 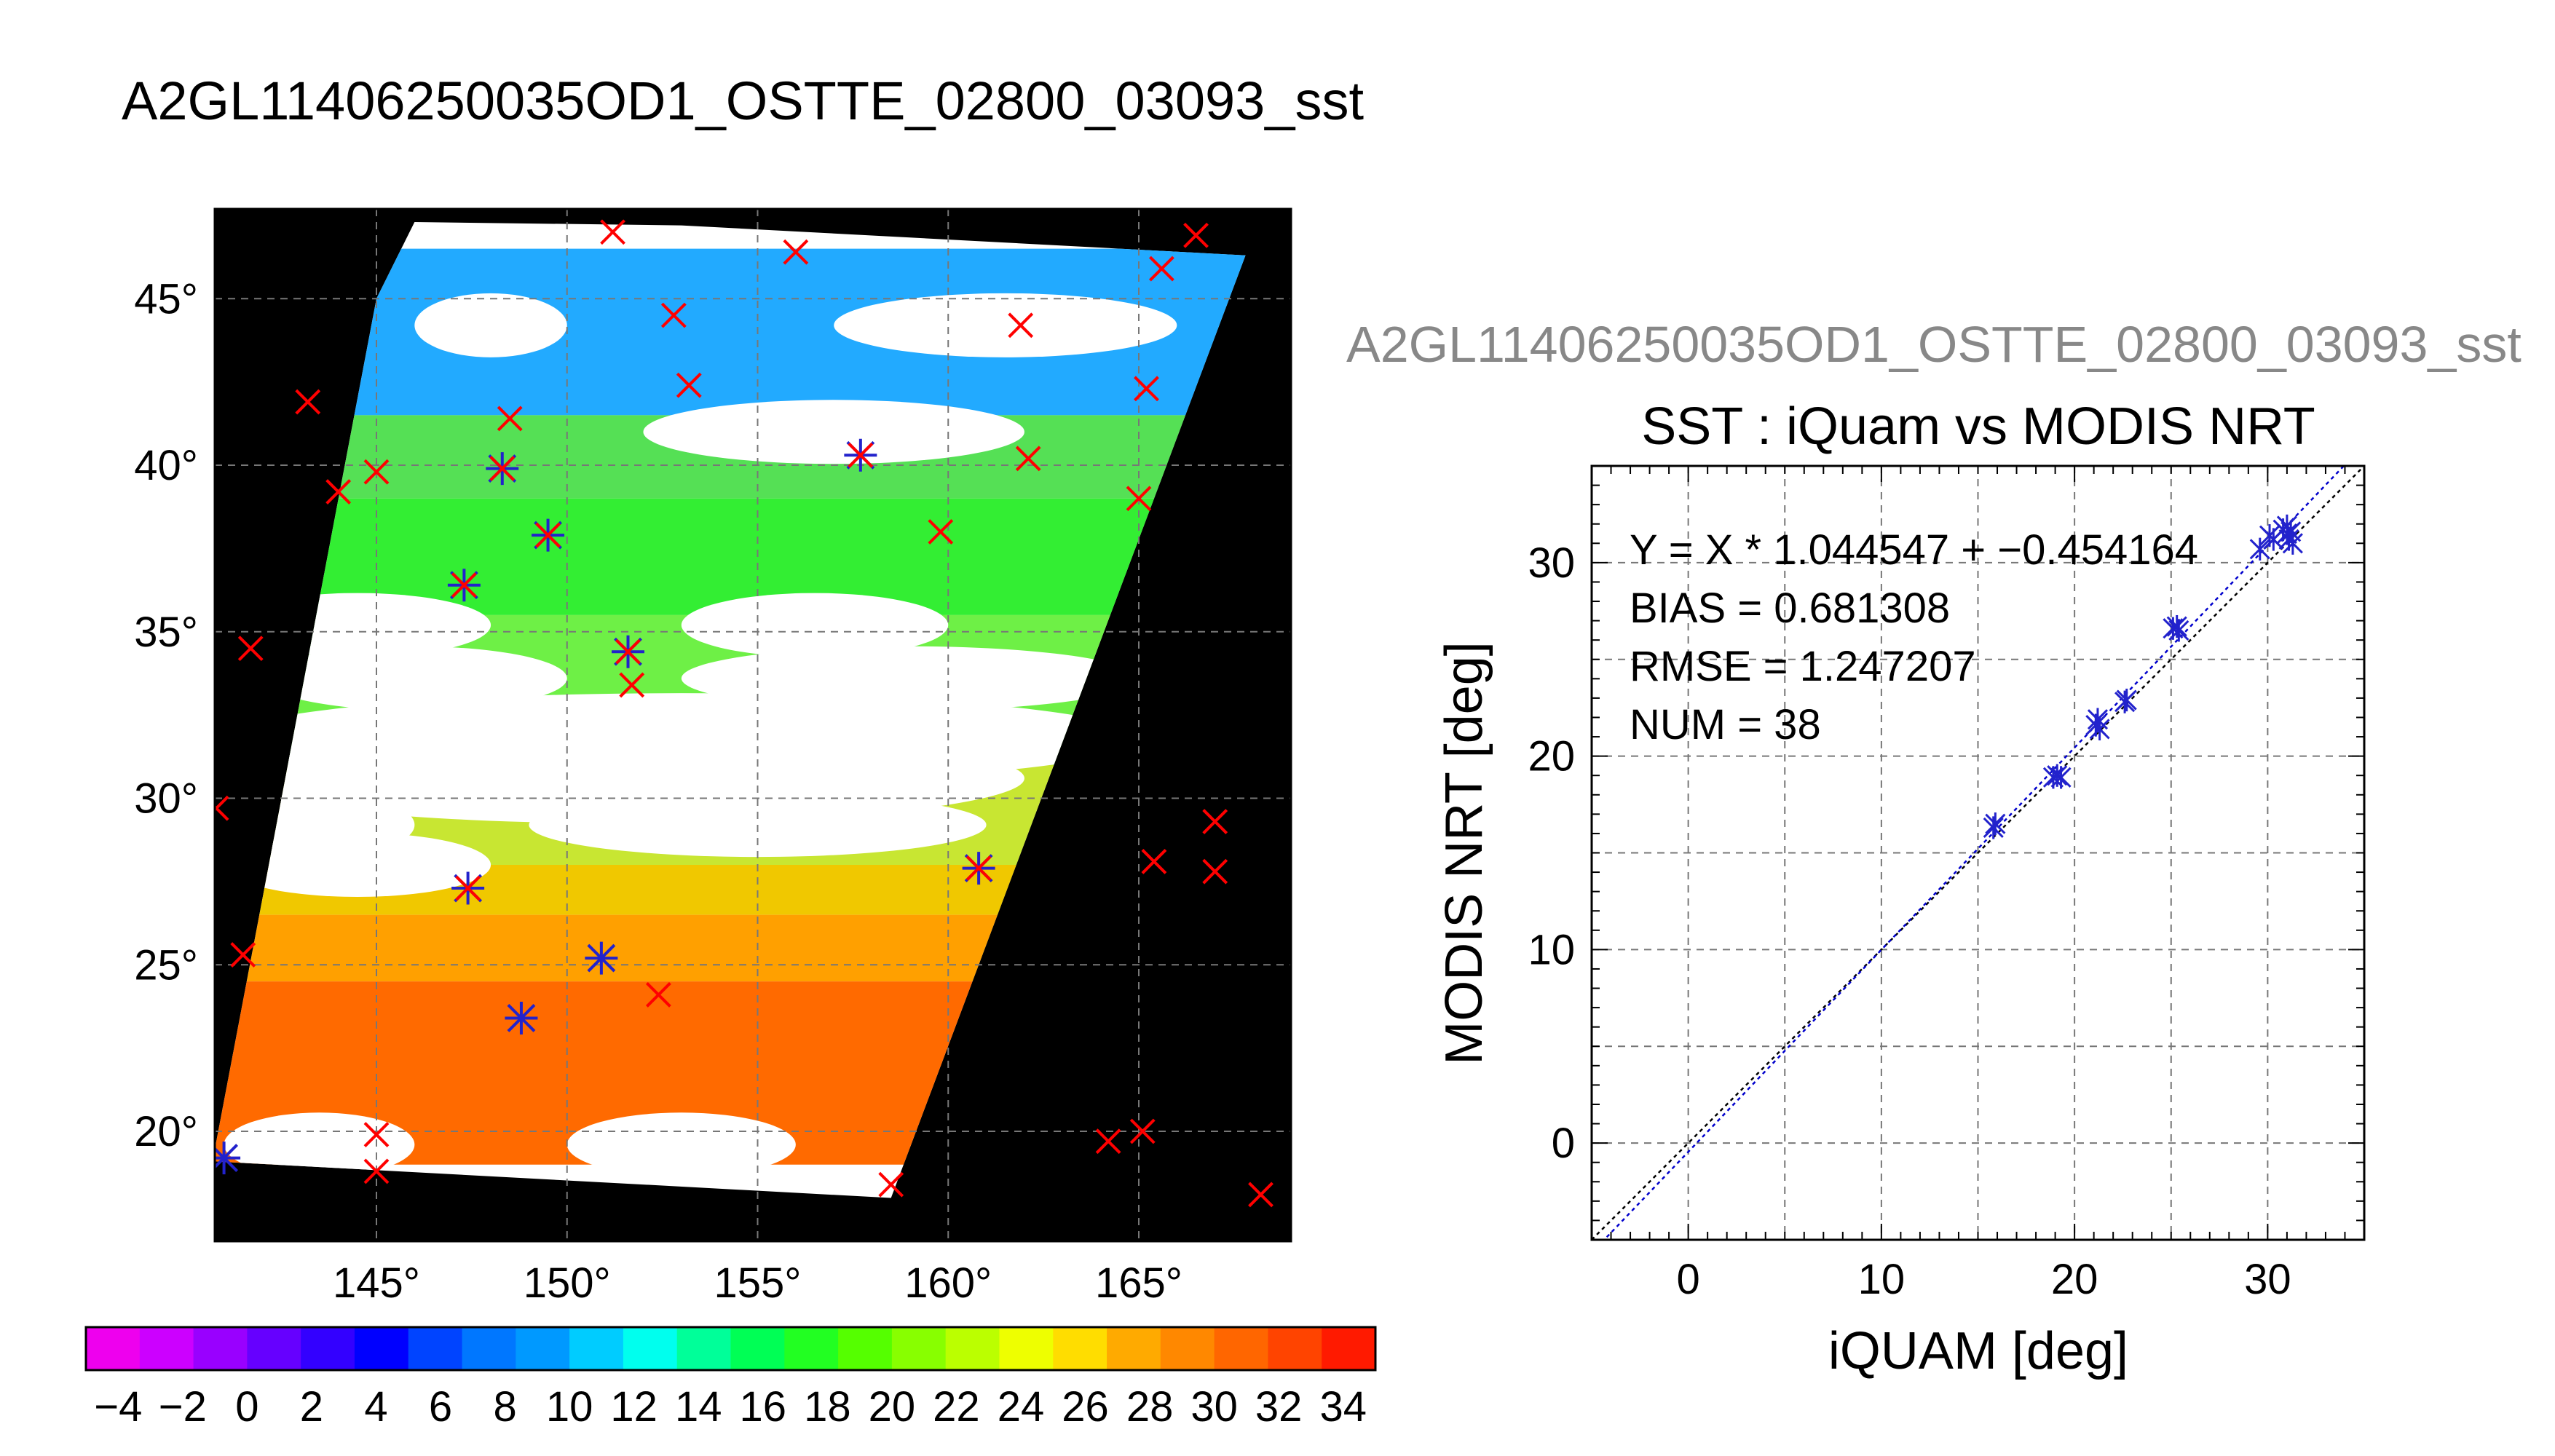 I want to click on colorbar-tick-label: 12, so click(x=633, y=1407).